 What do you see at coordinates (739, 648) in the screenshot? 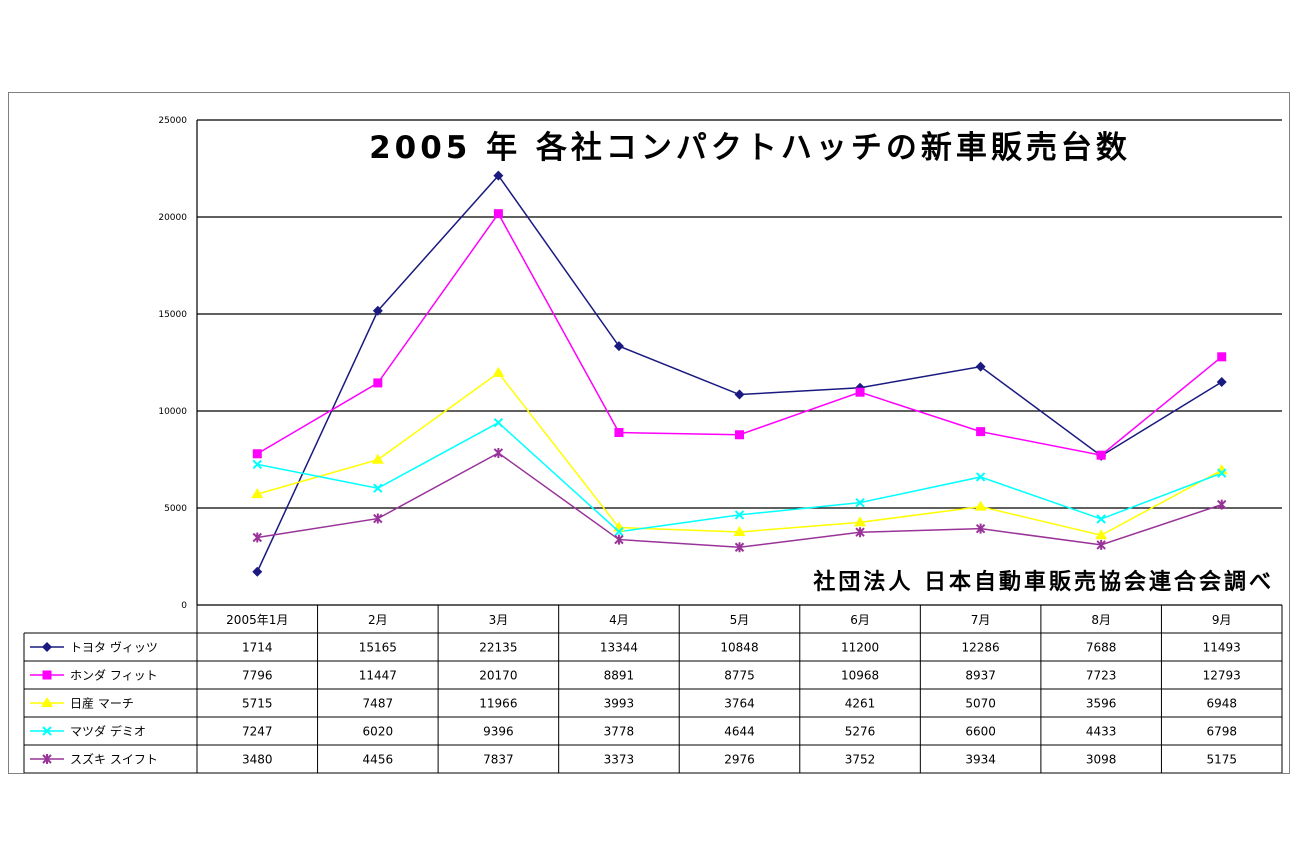
I see `data-label: 10848` at bounding box center [739, 648].